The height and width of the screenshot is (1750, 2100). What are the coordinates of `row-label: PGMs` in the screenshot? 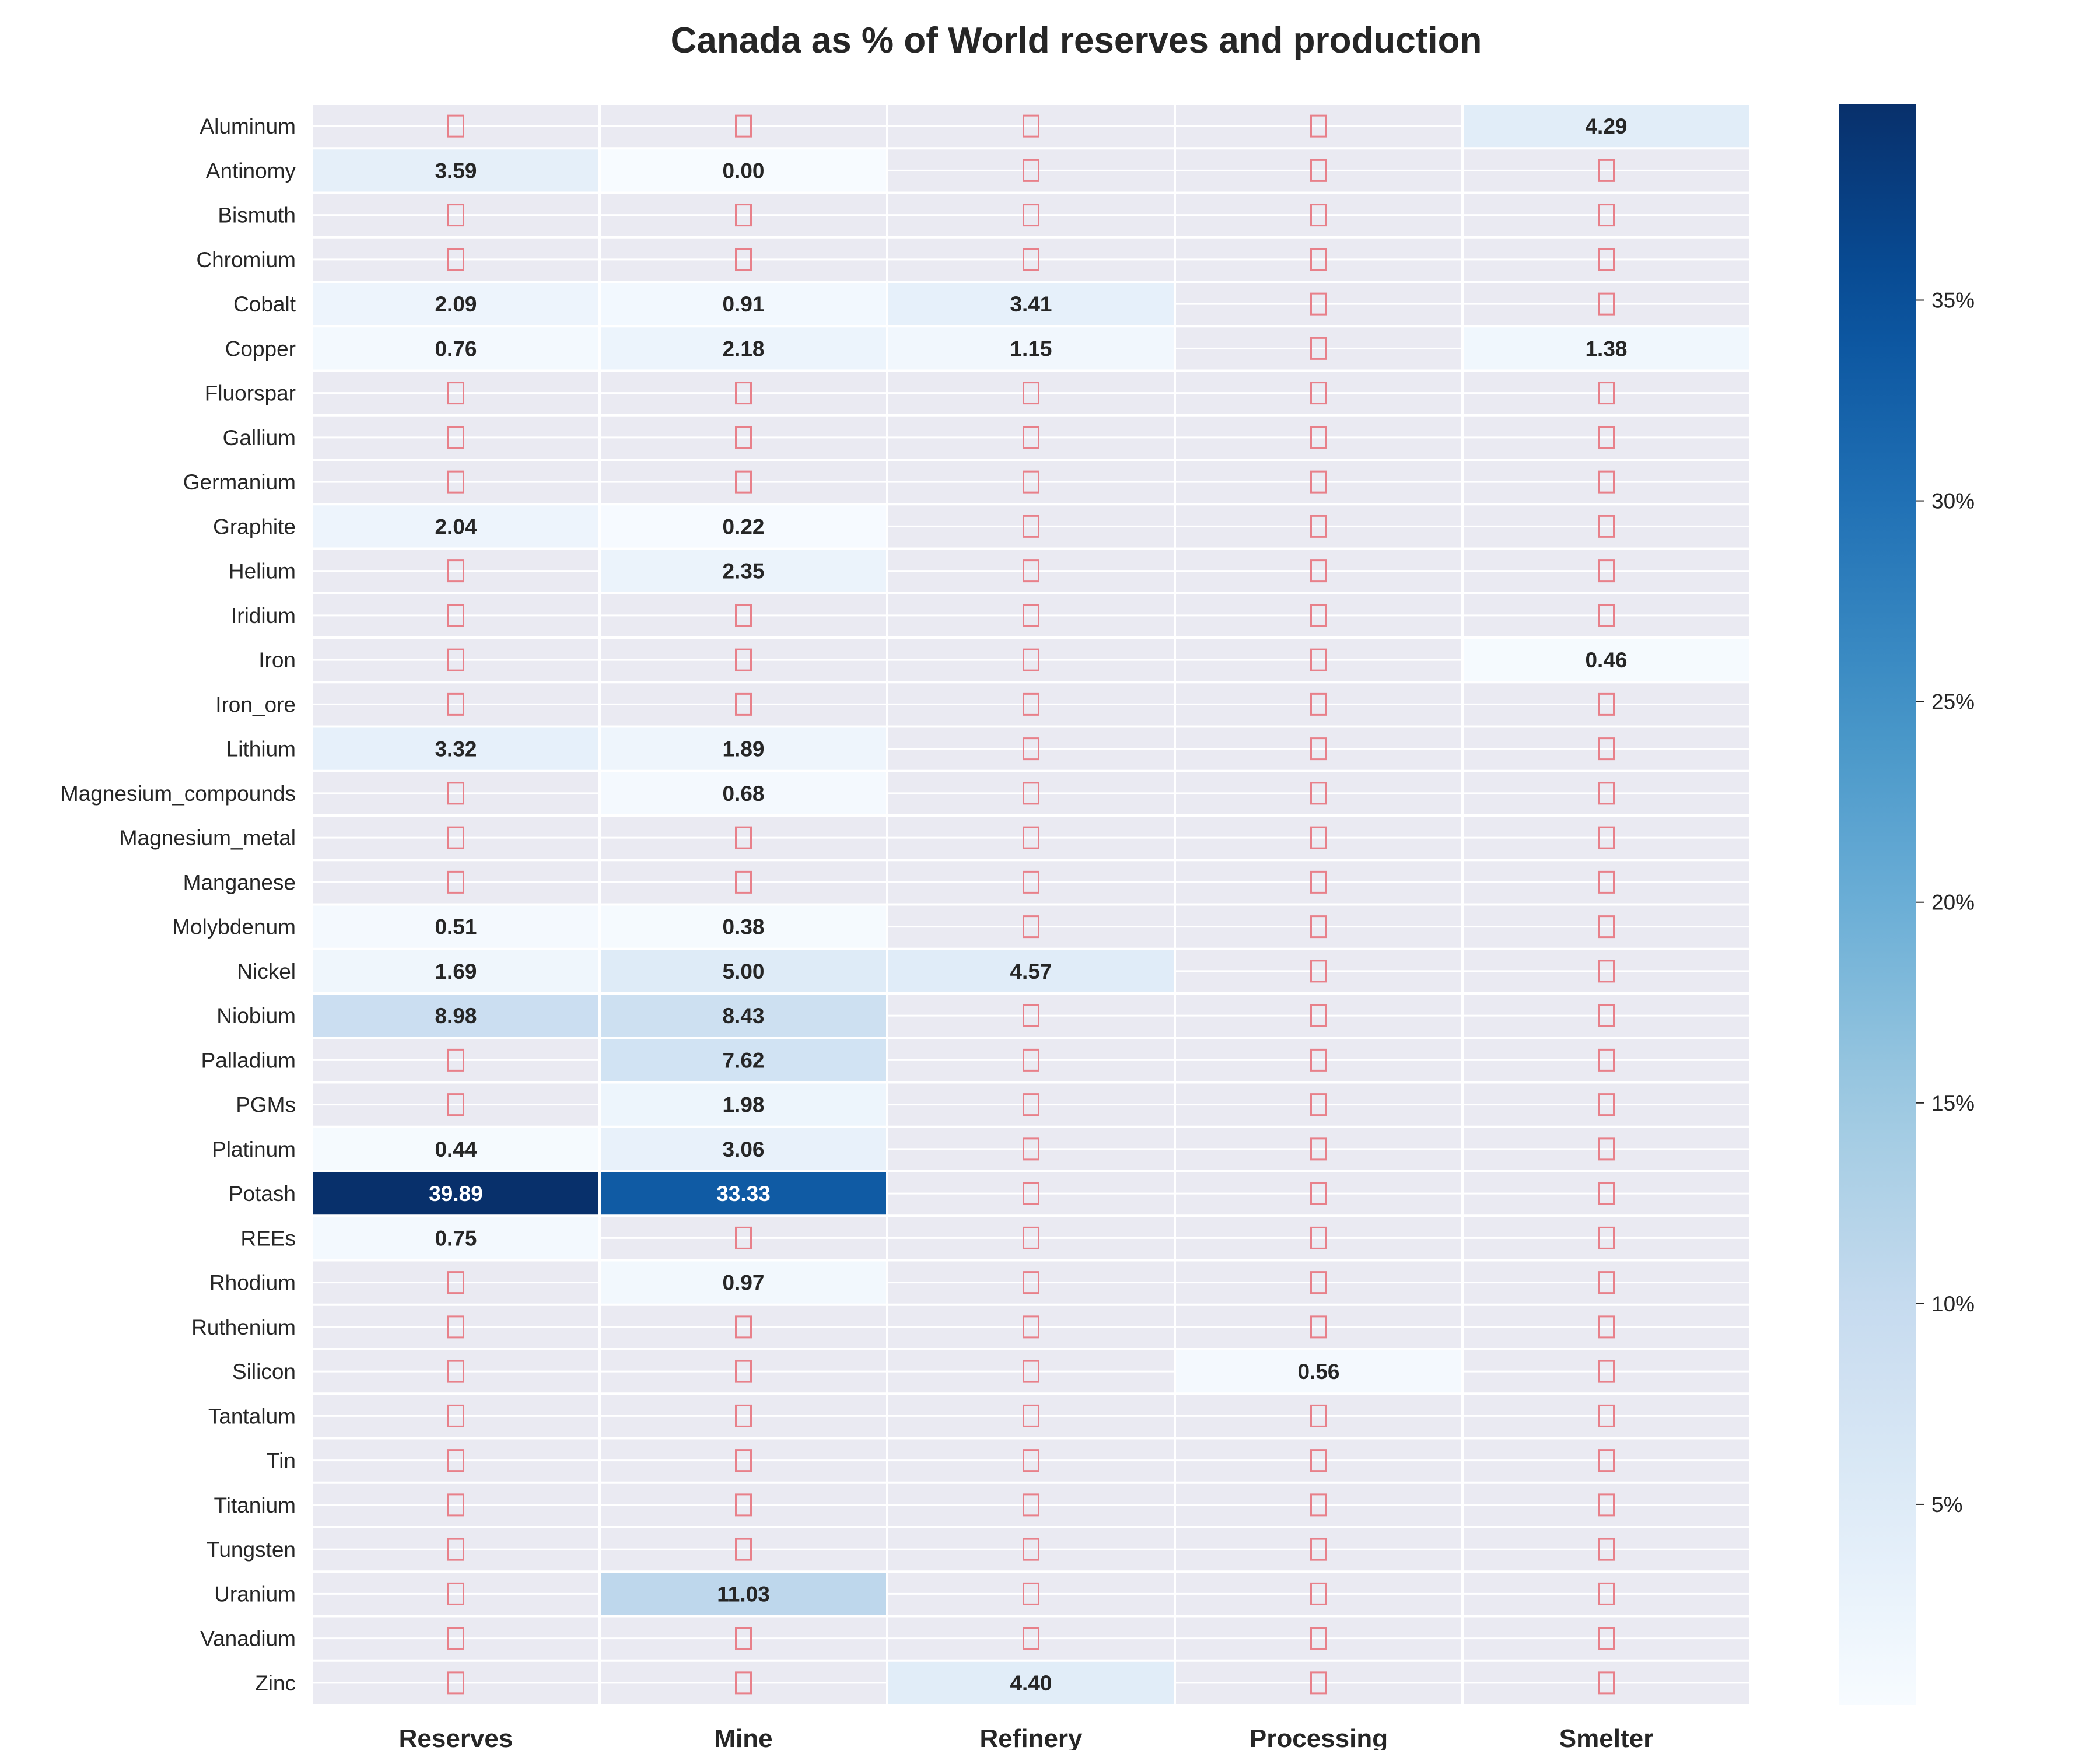 It's located at (266, 1105).